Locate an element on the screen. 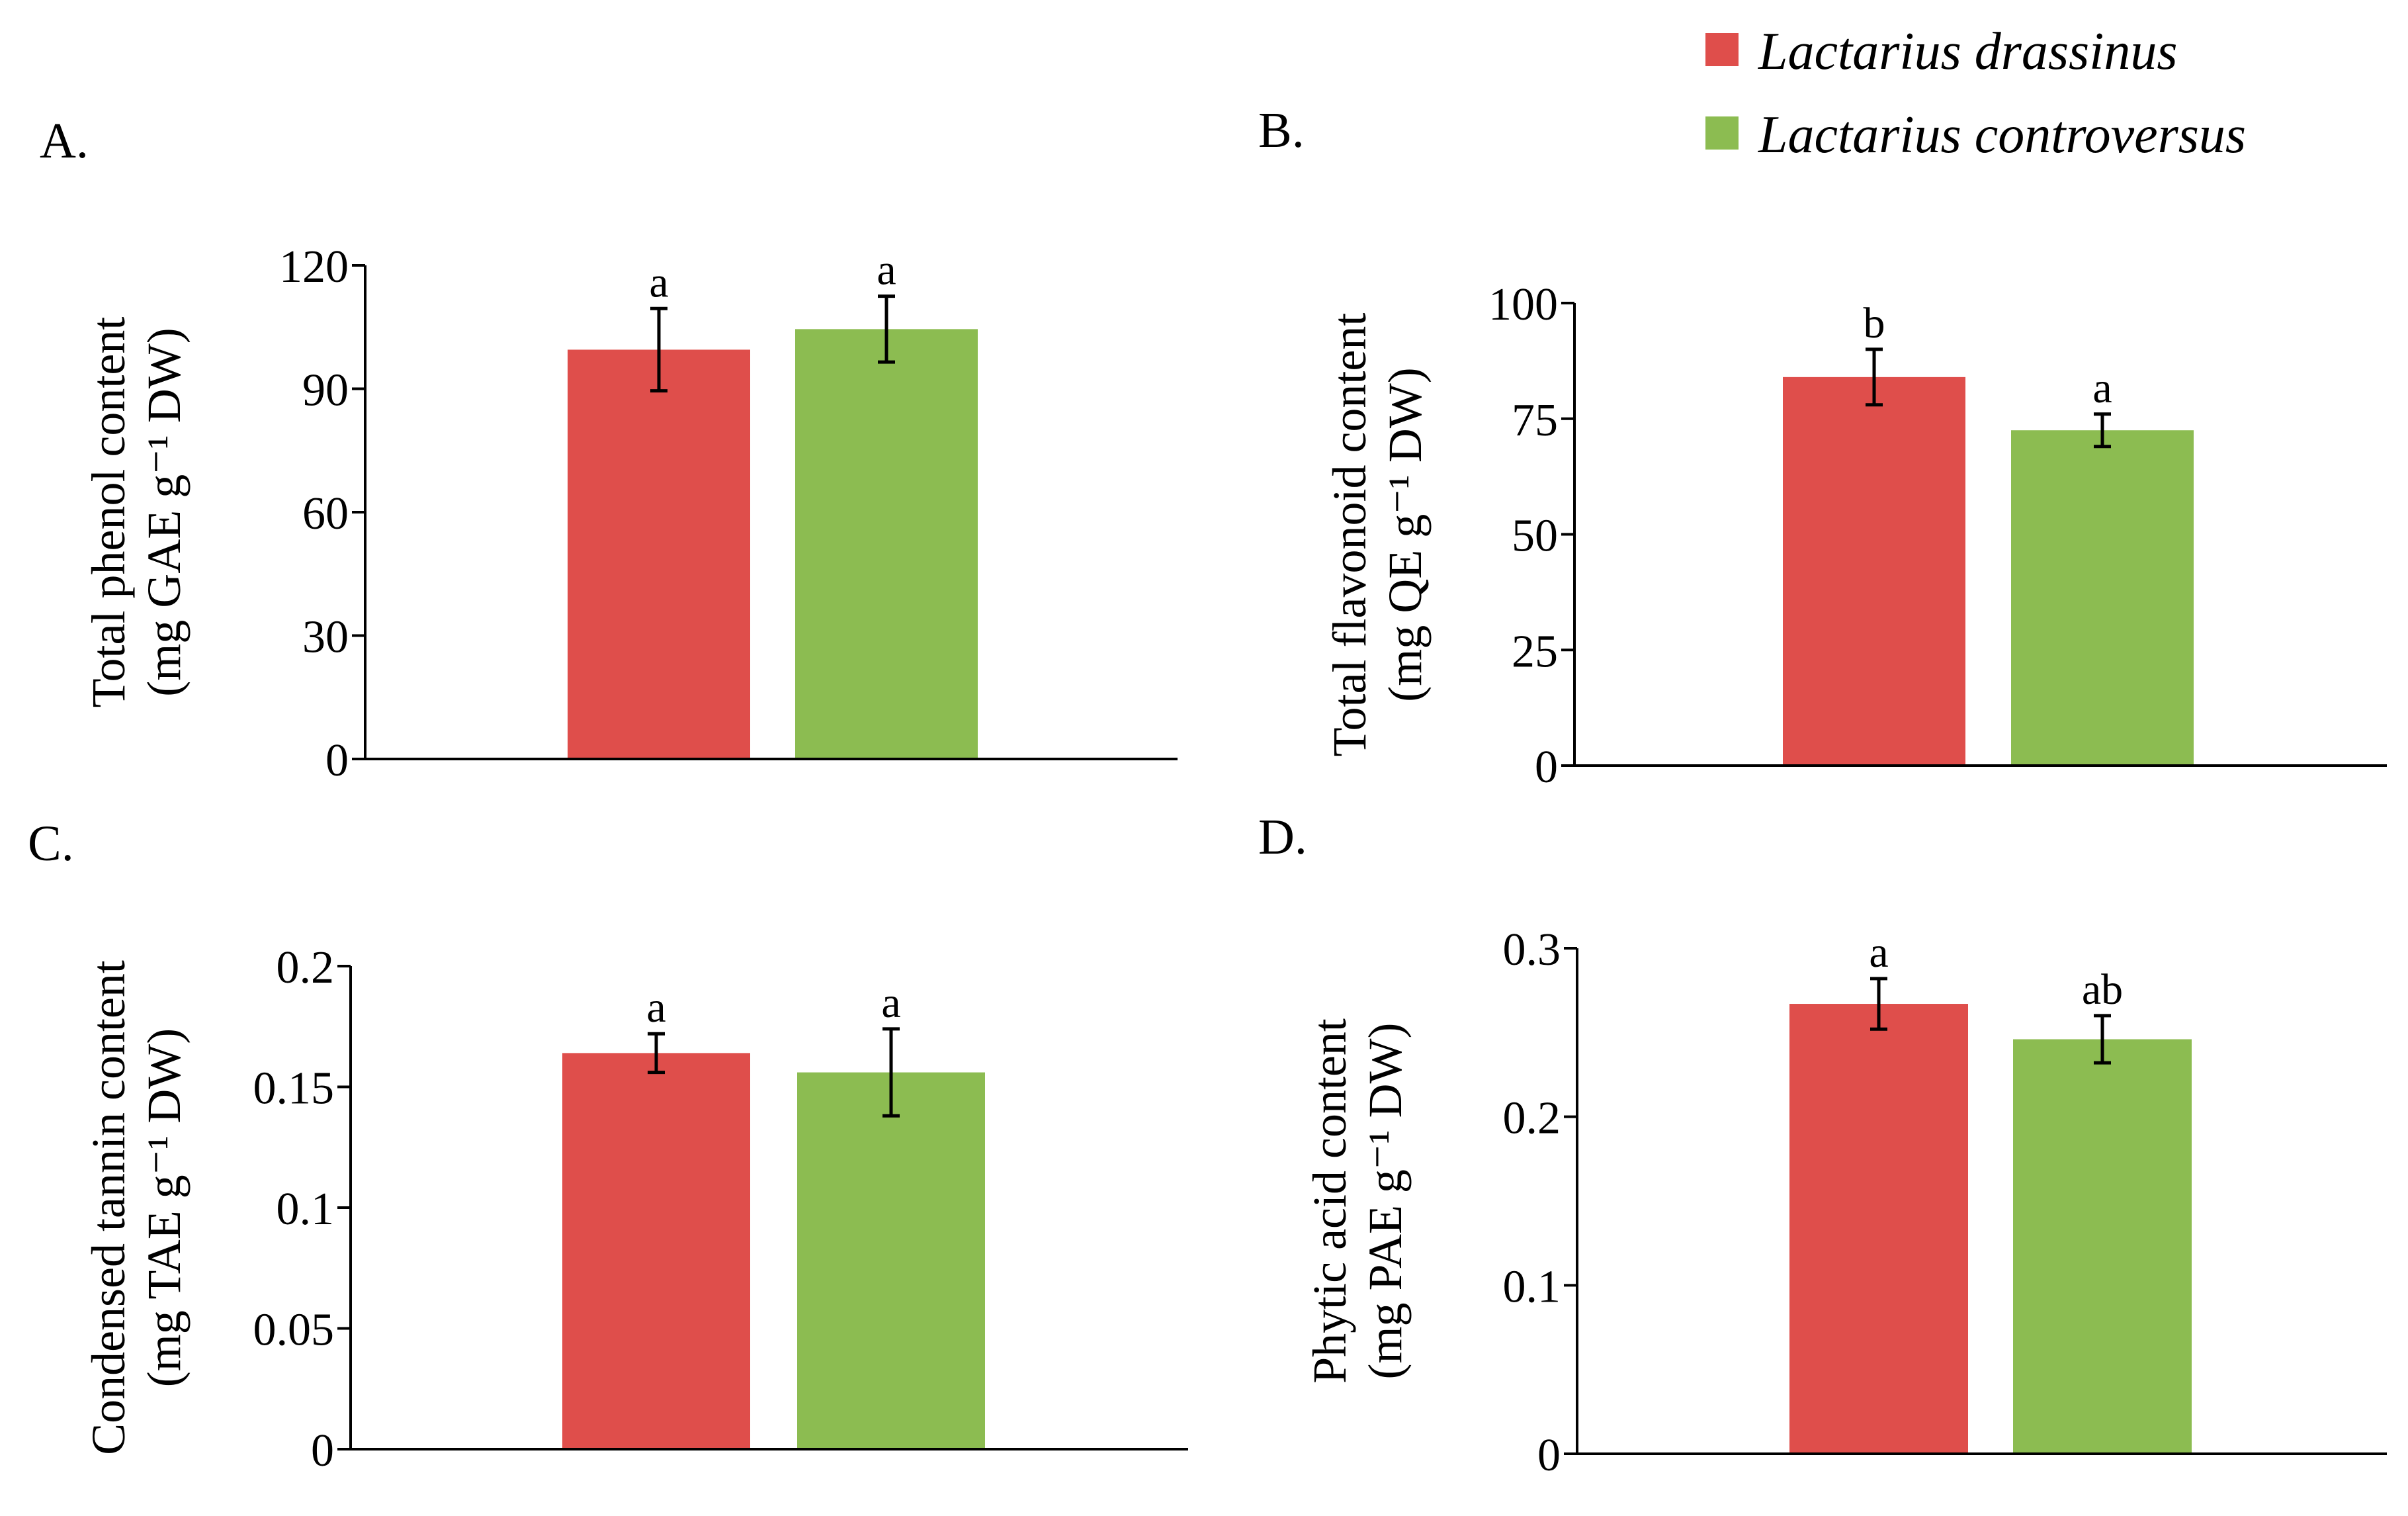  y-tick-label-d-3: 0.3 is located at coordinates (1532, 949).